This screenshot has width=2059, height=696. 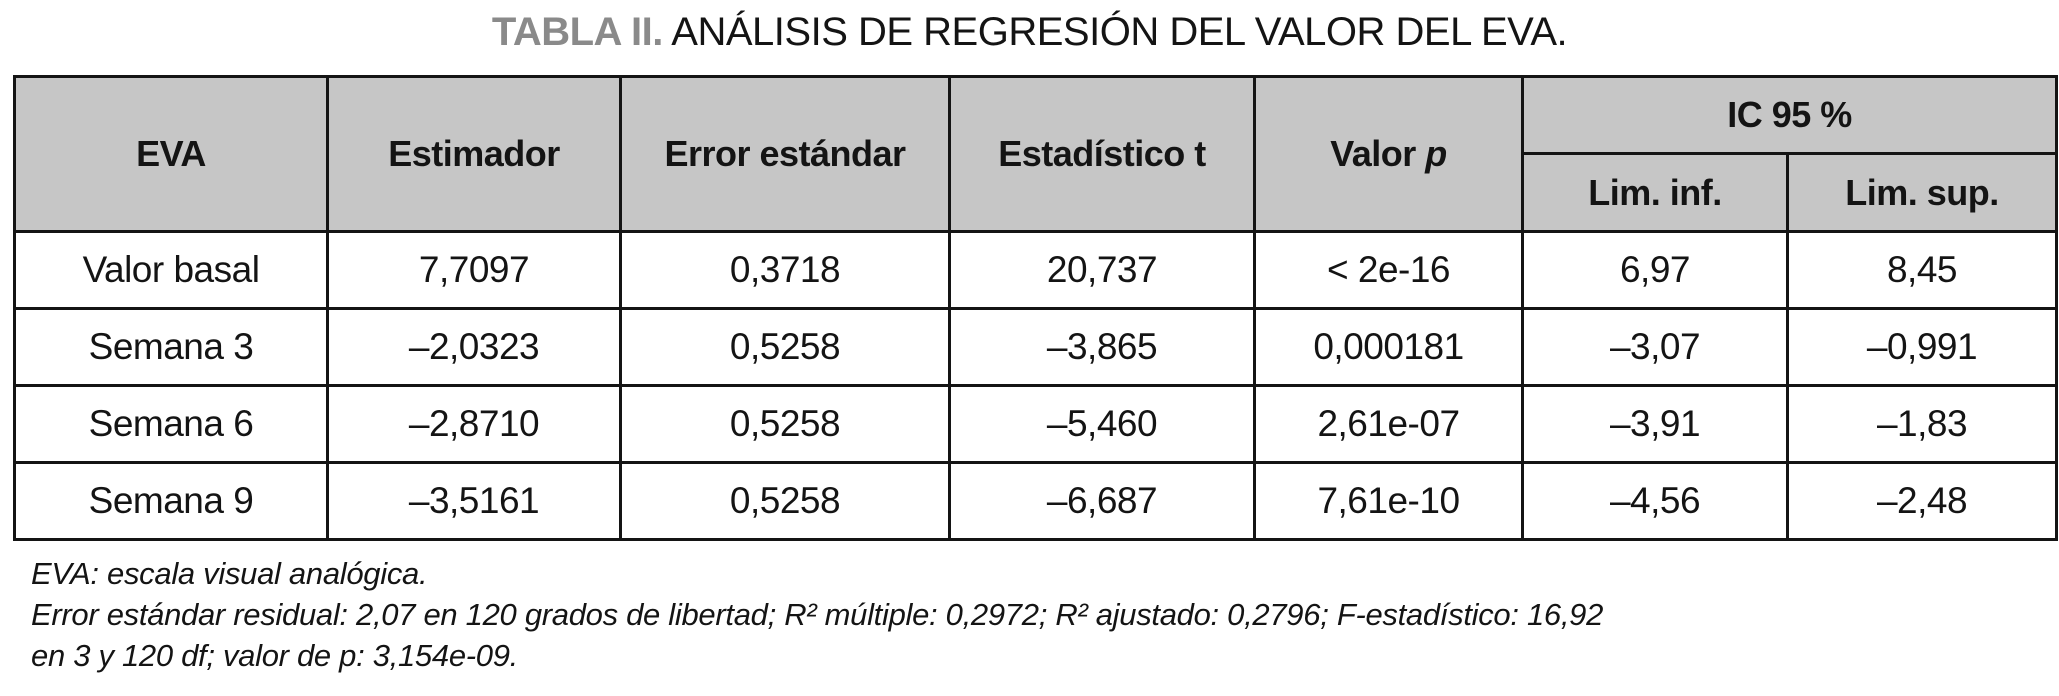 I want to click on cell-lim-sup: 8,45, so click(x=1922, y=270).